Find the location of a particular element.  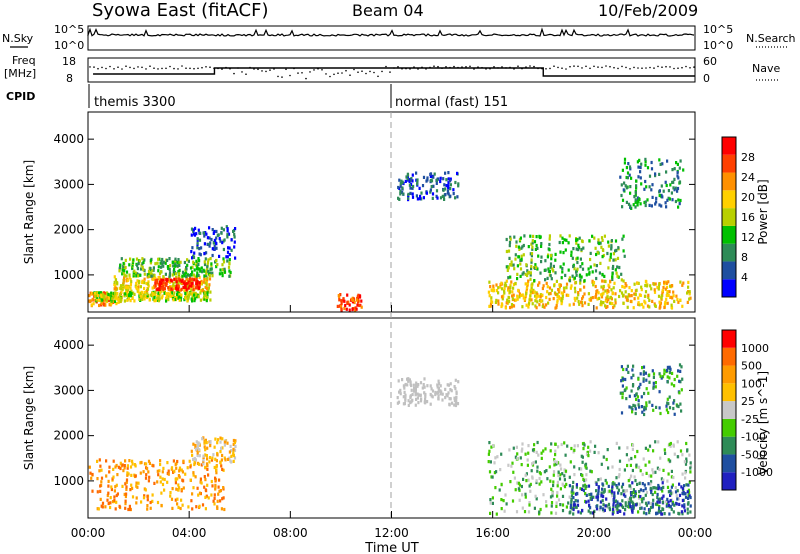

freq-step-line is located at coordinates (394, 72).